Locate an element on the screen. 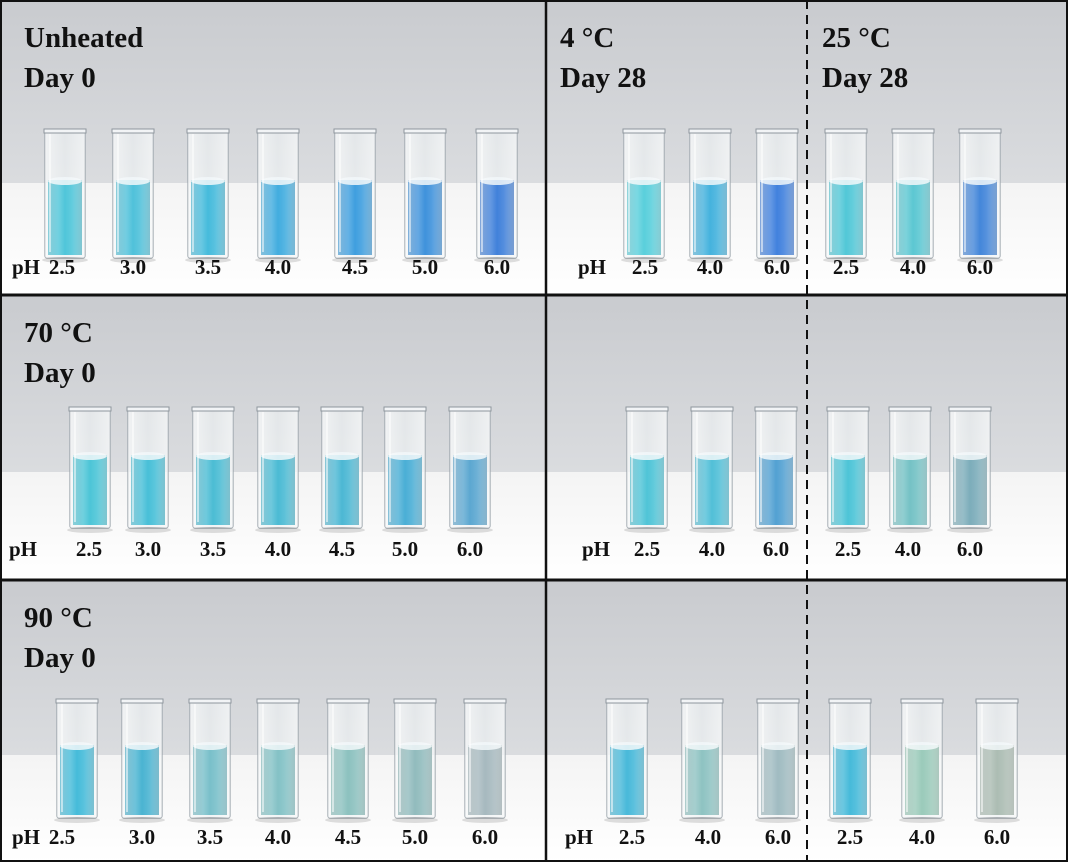  panel-subtitle-70c: Day 0 is located at coordinates (60, 373).